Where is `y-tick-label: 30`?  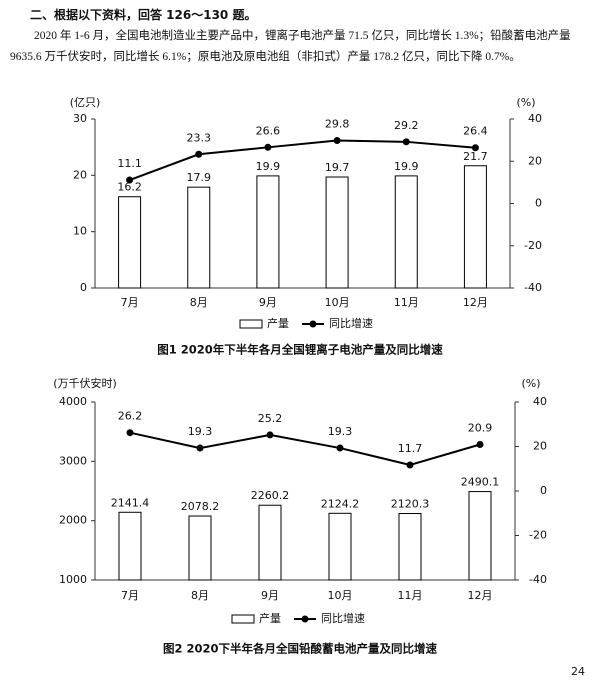
y-tick-label: 30 is located at coordinates (80, 118).